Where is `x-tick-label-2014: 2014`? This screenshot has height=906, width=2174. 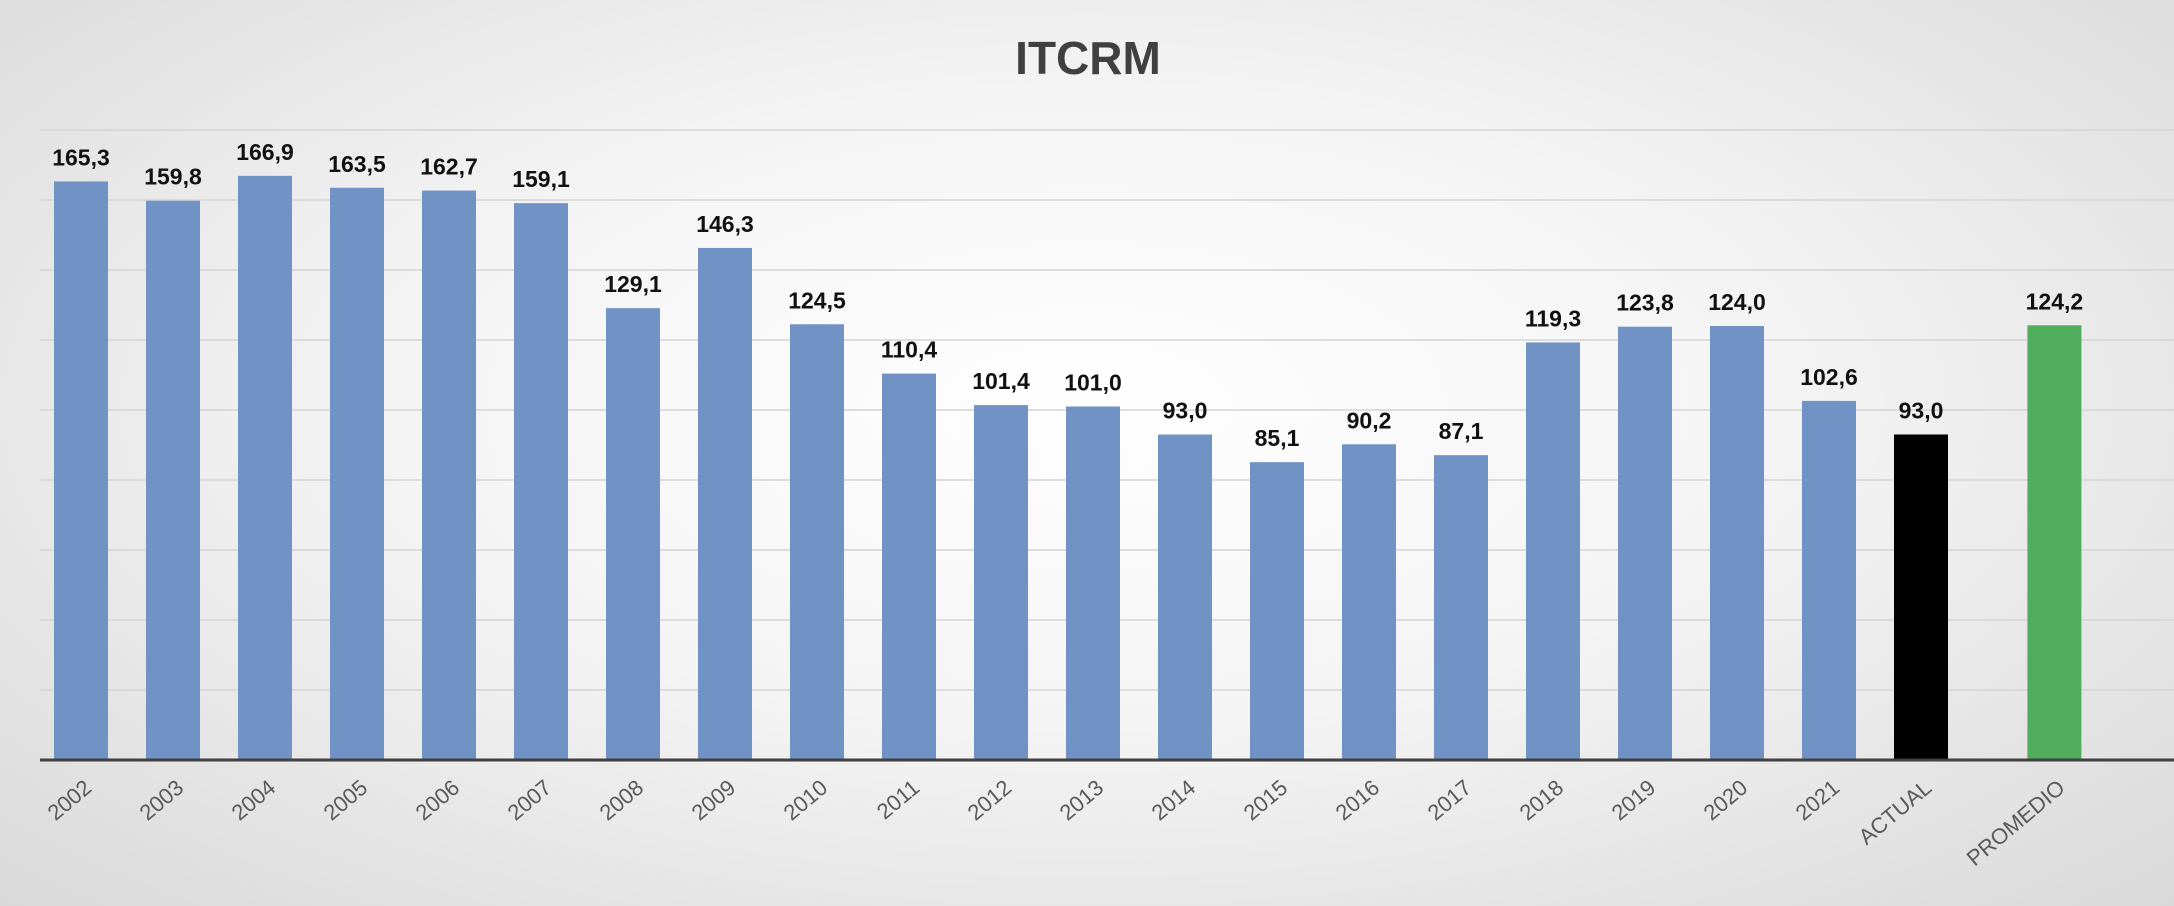 x-tick-label-2014: 2014 is located at coordinates (1174, 800).